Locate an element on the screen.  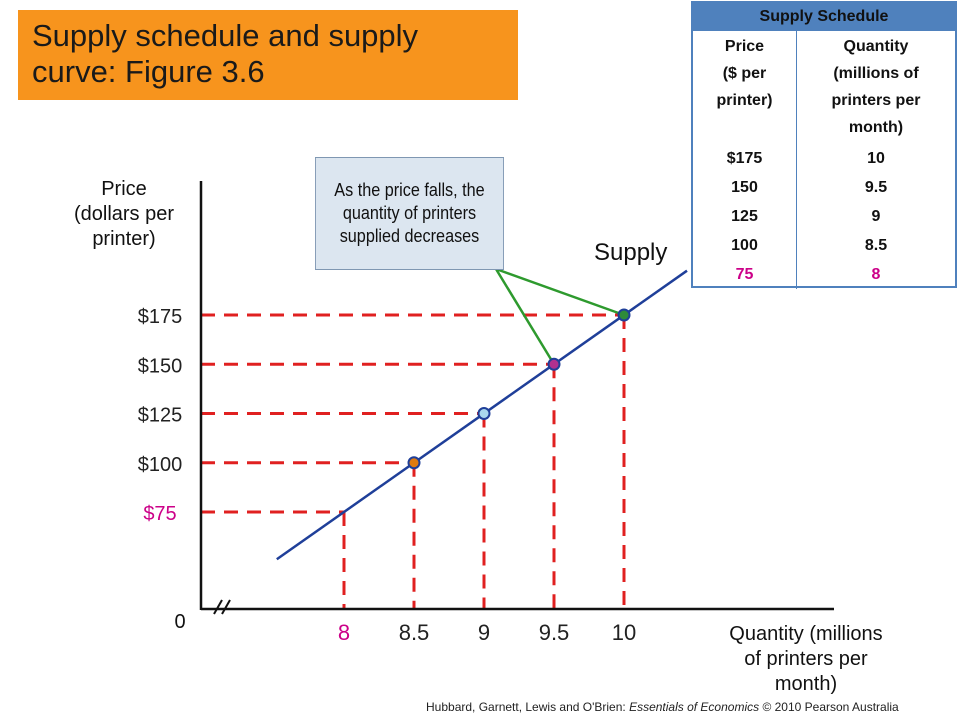
x-axis-title-line: of printers per is located at coordinates (806, 659).